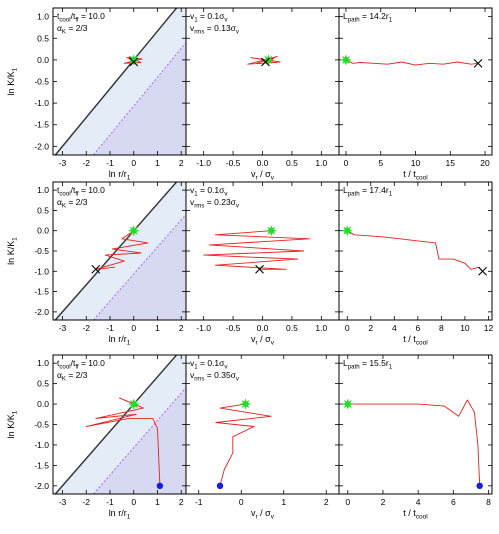 The height and width of the screenshot is (534, 499). Describe the element at coordinates (391, 367) in the screenshot. I see `annotation-lpath-part: 1` at that location.